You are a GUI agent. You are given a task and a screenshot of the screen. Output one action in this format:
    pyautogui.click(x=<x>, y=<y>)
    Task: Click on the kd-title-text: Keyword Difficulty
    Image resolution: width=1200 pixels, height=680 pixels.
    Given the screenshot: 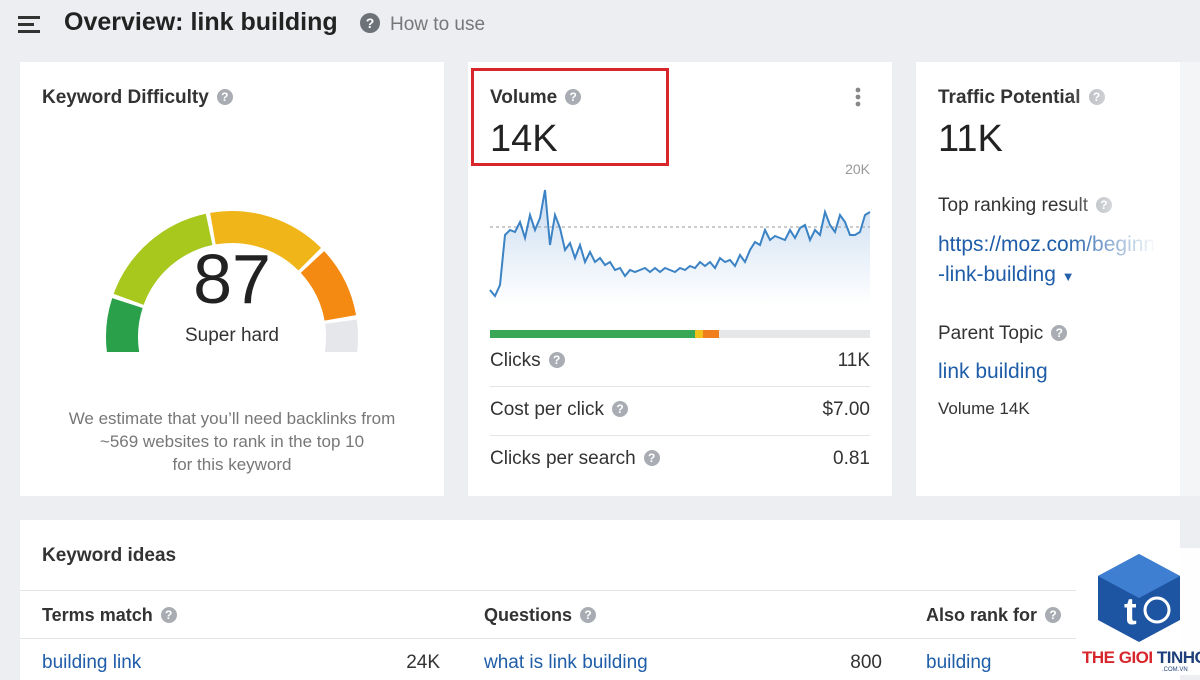 What is the action you would take?
    pyautogui.click(x=125, y=97)
    